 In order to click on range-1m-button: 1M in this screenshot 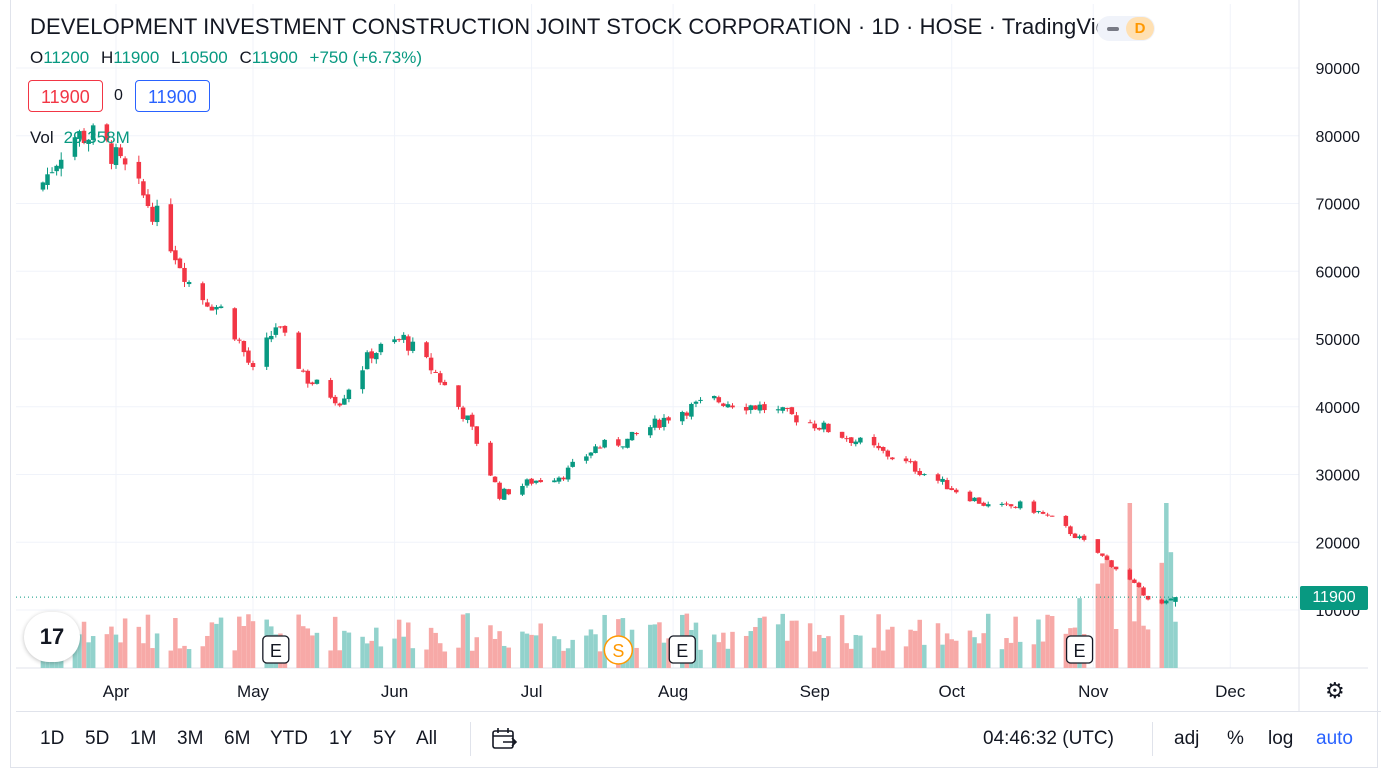, I will do `click(143, 738)`.